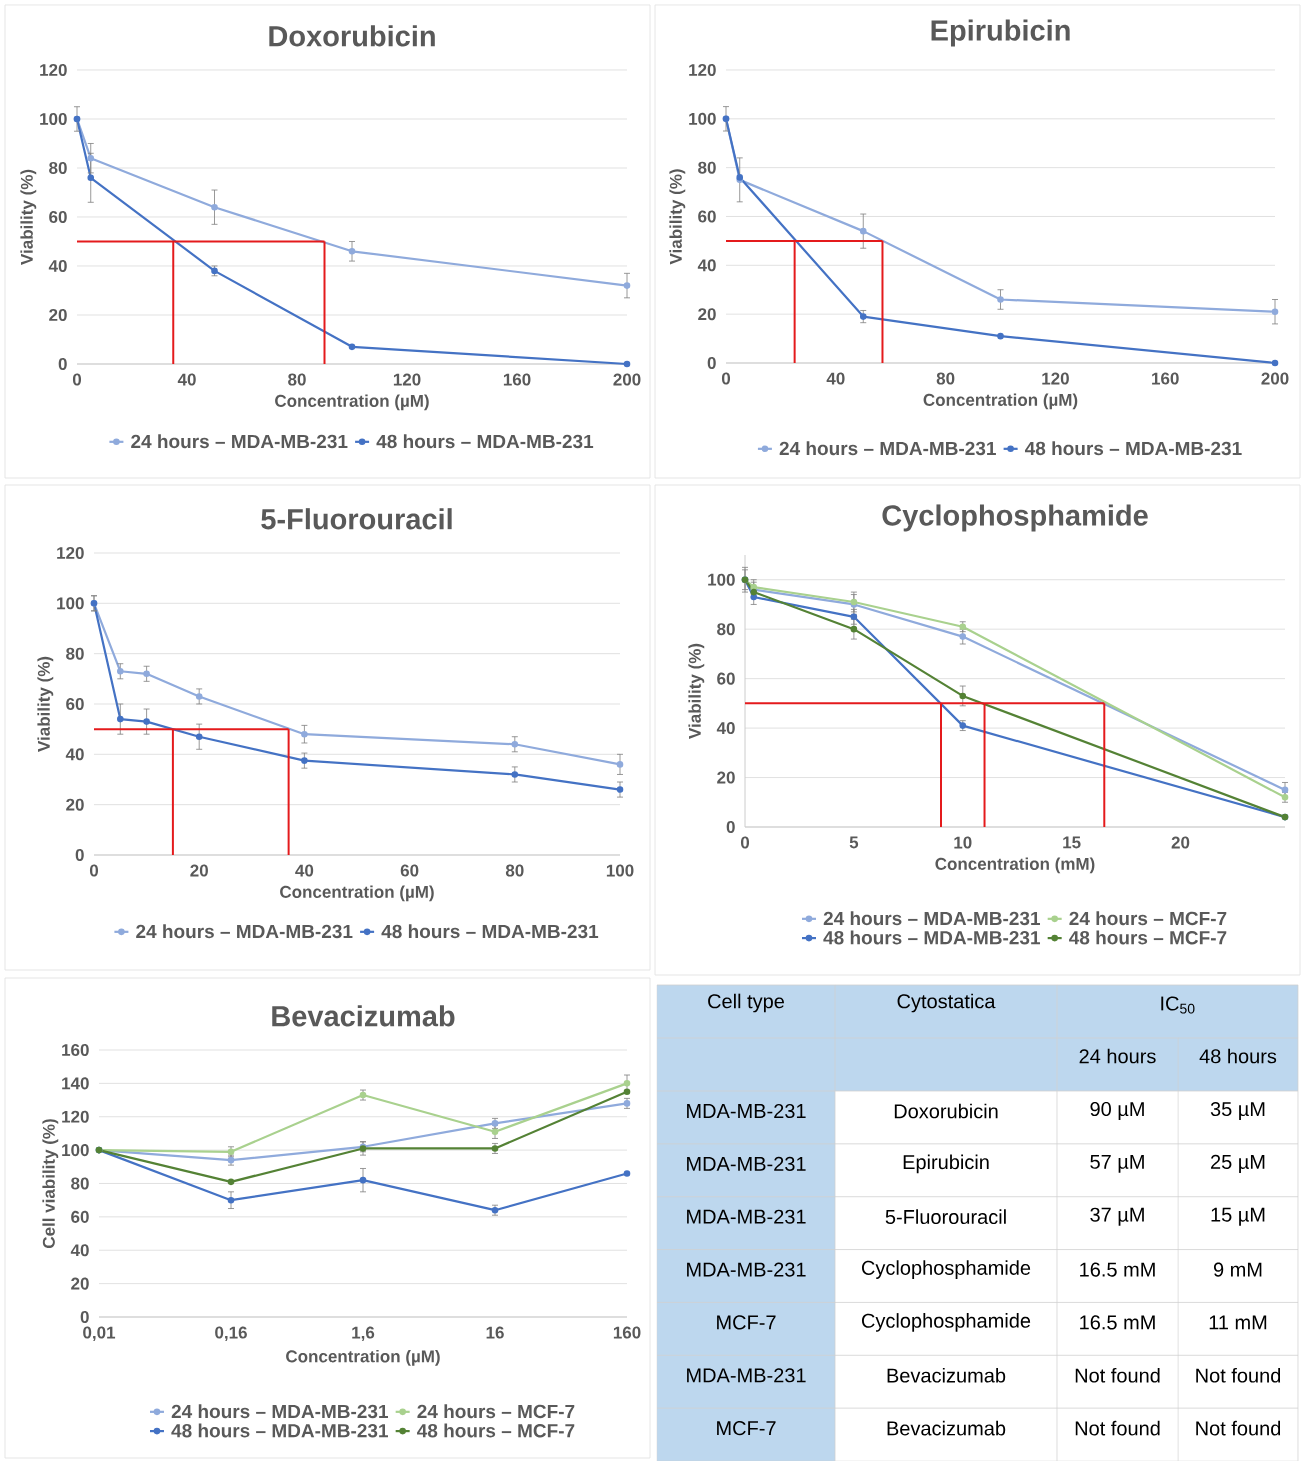 The image size is (1304, 1461). What do you see at coordinates (620, 870) in the screenshot?
I see `x-tick-label: 100` at bounding box center [620, 870].